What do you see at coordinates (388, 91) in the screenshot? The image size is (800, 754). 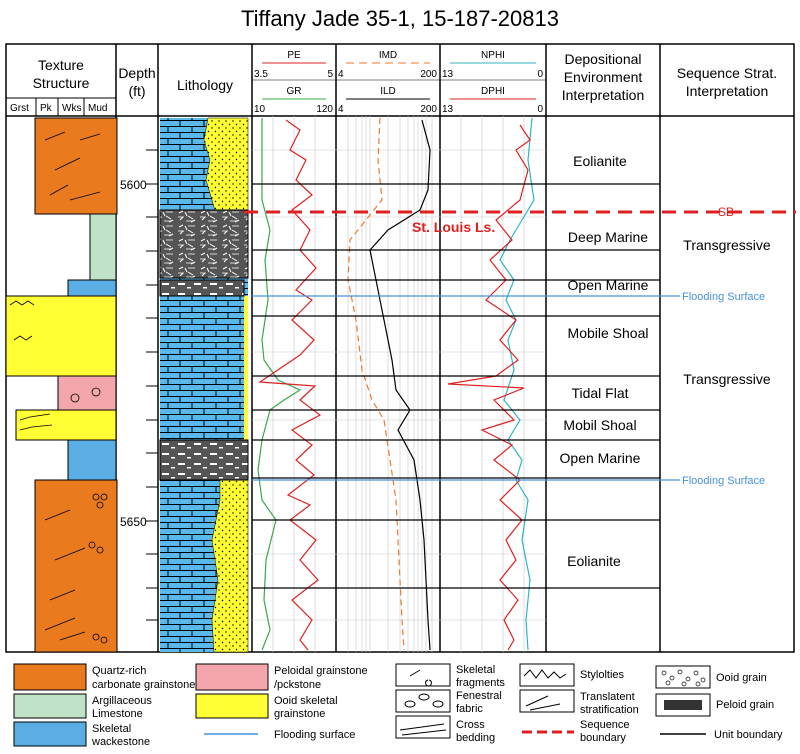 I see `ild-label: ILD` at bounding box center [388, 91].